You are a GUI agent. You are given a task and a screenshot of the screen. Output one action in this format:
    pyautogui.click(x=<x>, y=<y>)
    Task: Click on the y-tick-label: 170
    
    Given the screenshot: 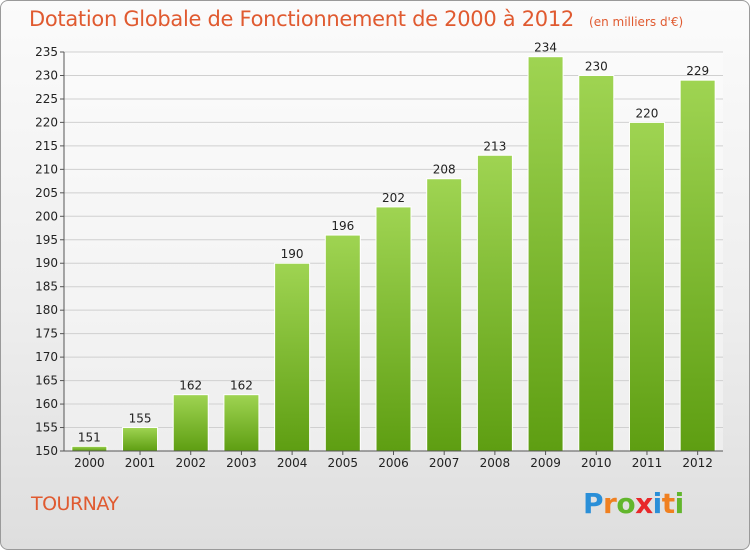 What is the action you would take?
    pyautogui.click(x=46, y=357)
    